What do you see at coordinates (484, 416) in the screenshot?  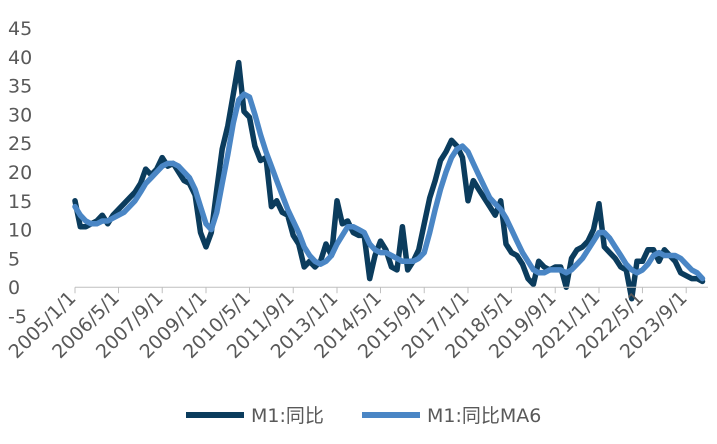 I see `legend-label: M1:同比MA6` at bounding box center [484, 416].